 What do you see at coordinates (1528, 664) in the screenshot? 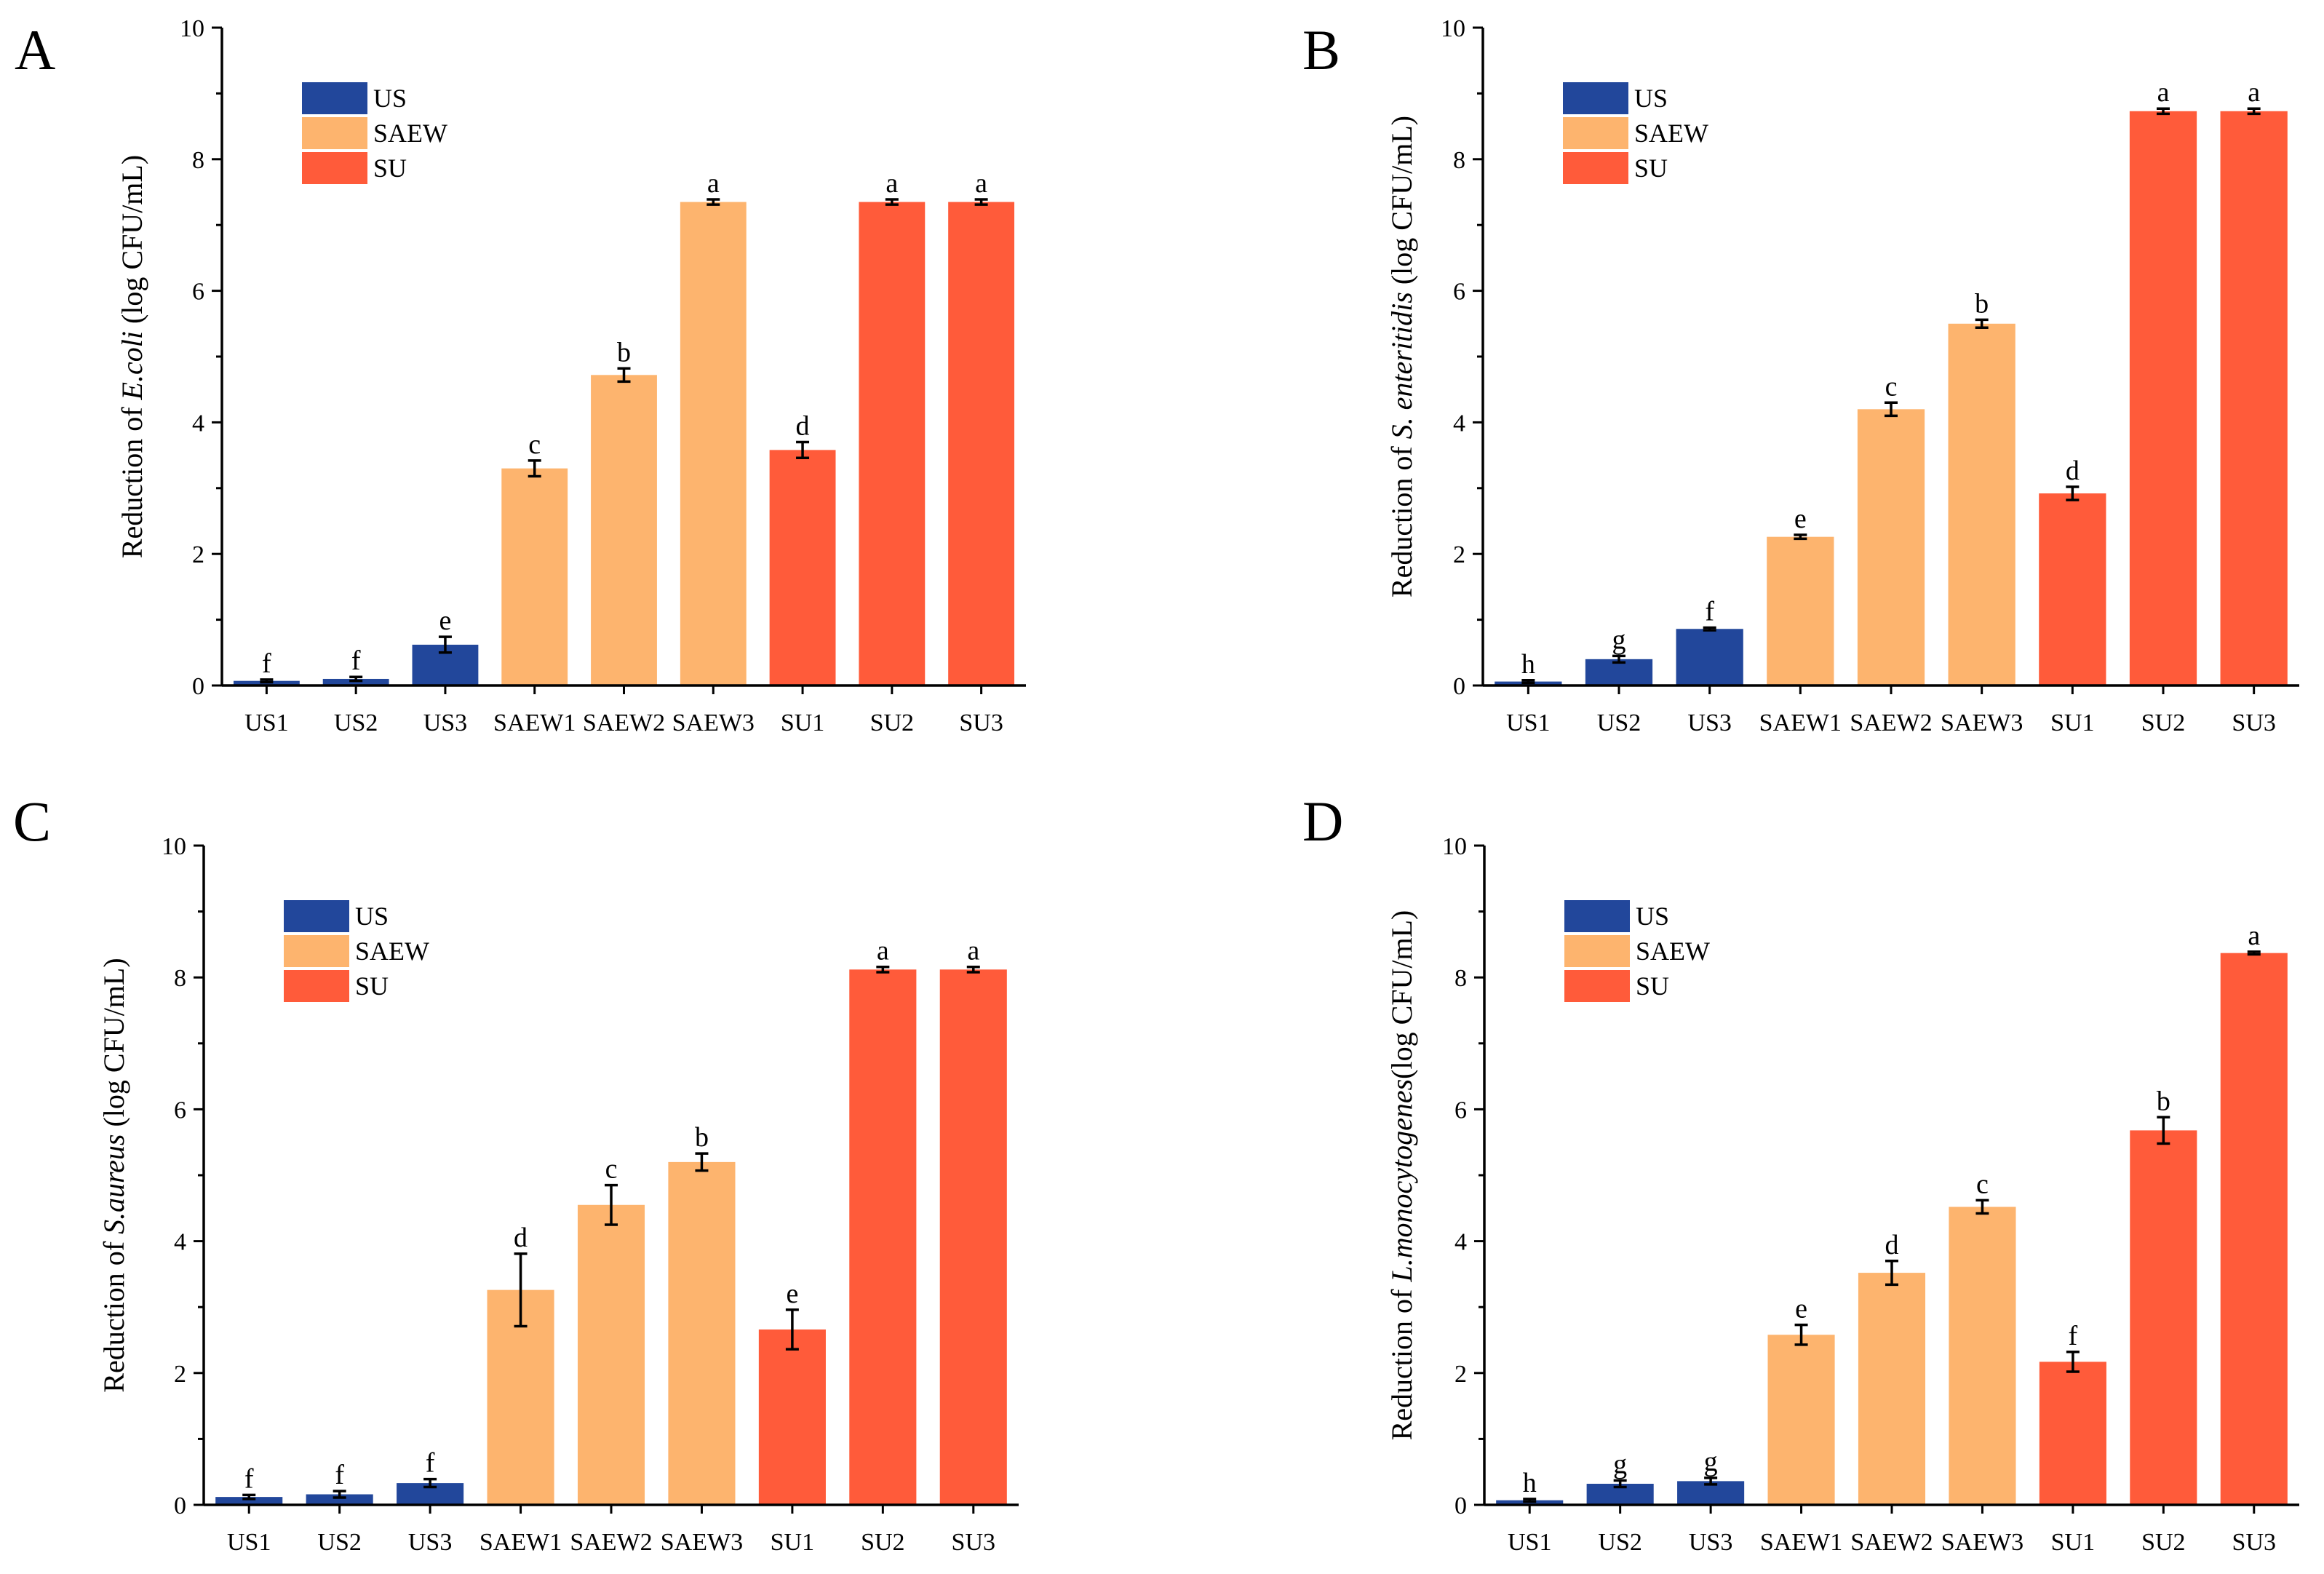
I see `significance-letter: h` at bounding box center [1528, 664].